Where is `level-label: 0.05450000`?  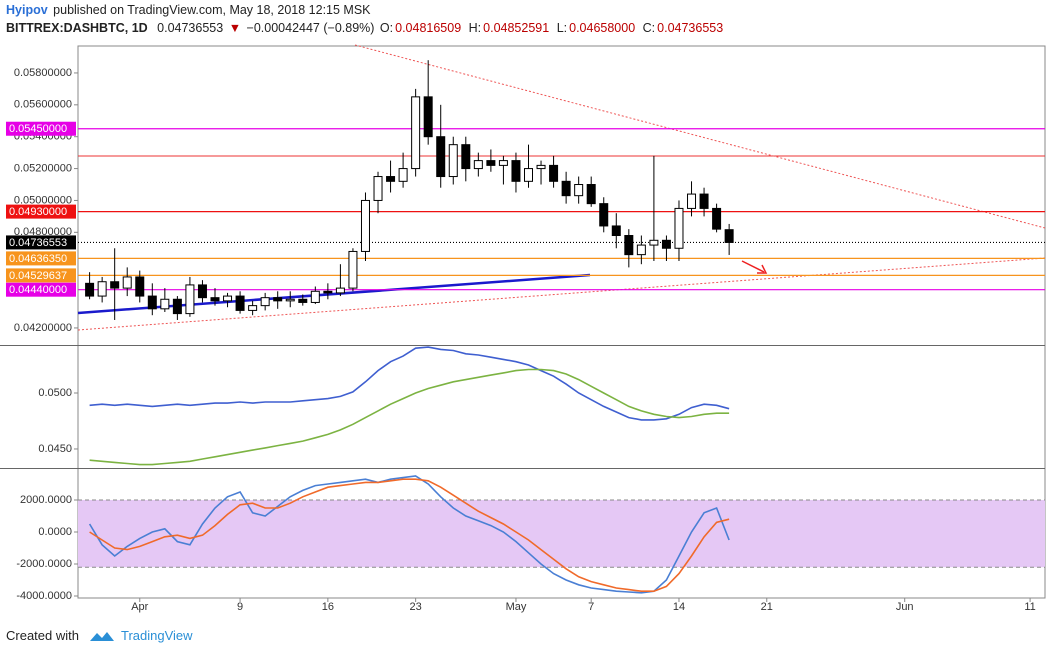
level-label: 0.05450000 is located at coordinates (38, 129).